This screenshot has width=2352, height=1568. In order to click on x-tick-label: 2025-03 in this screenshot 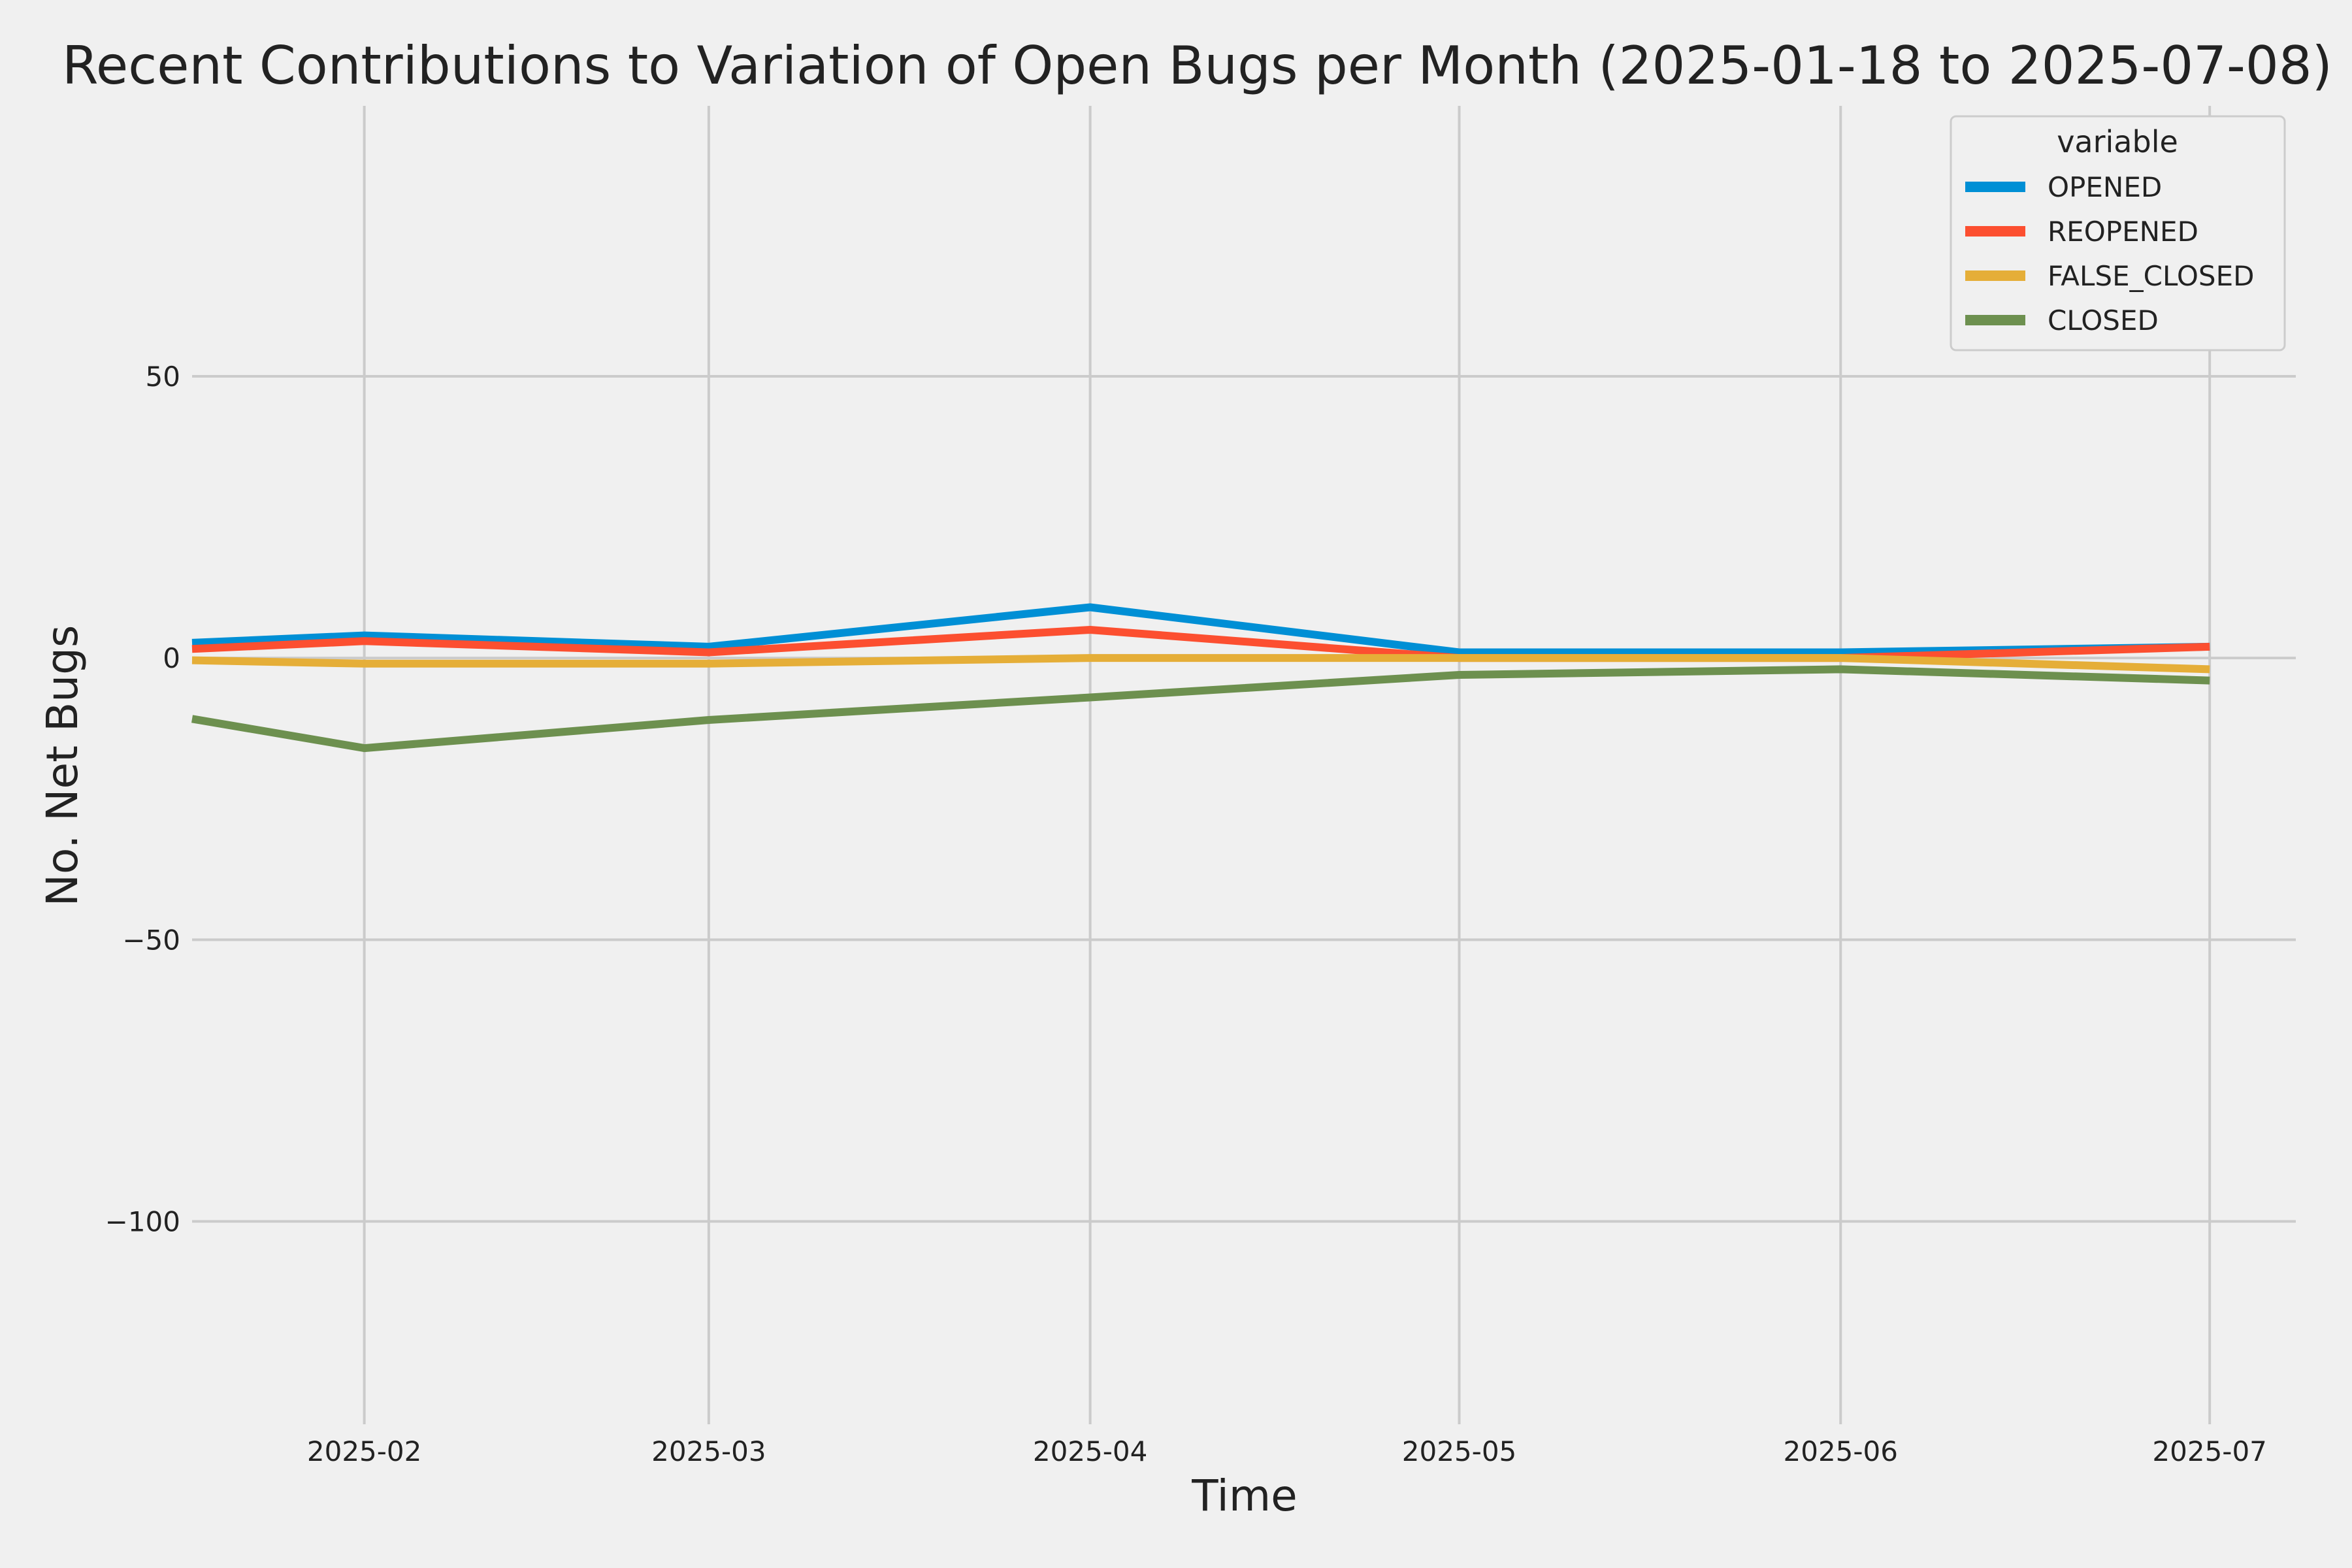, I will do `click(708, 1451)`.